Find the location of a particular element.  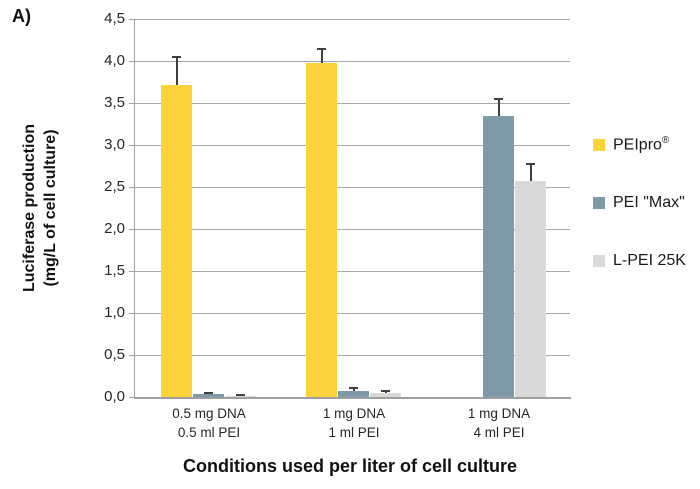

y-axis-tick-label: 4,5 is located at coordinates (114, 18).